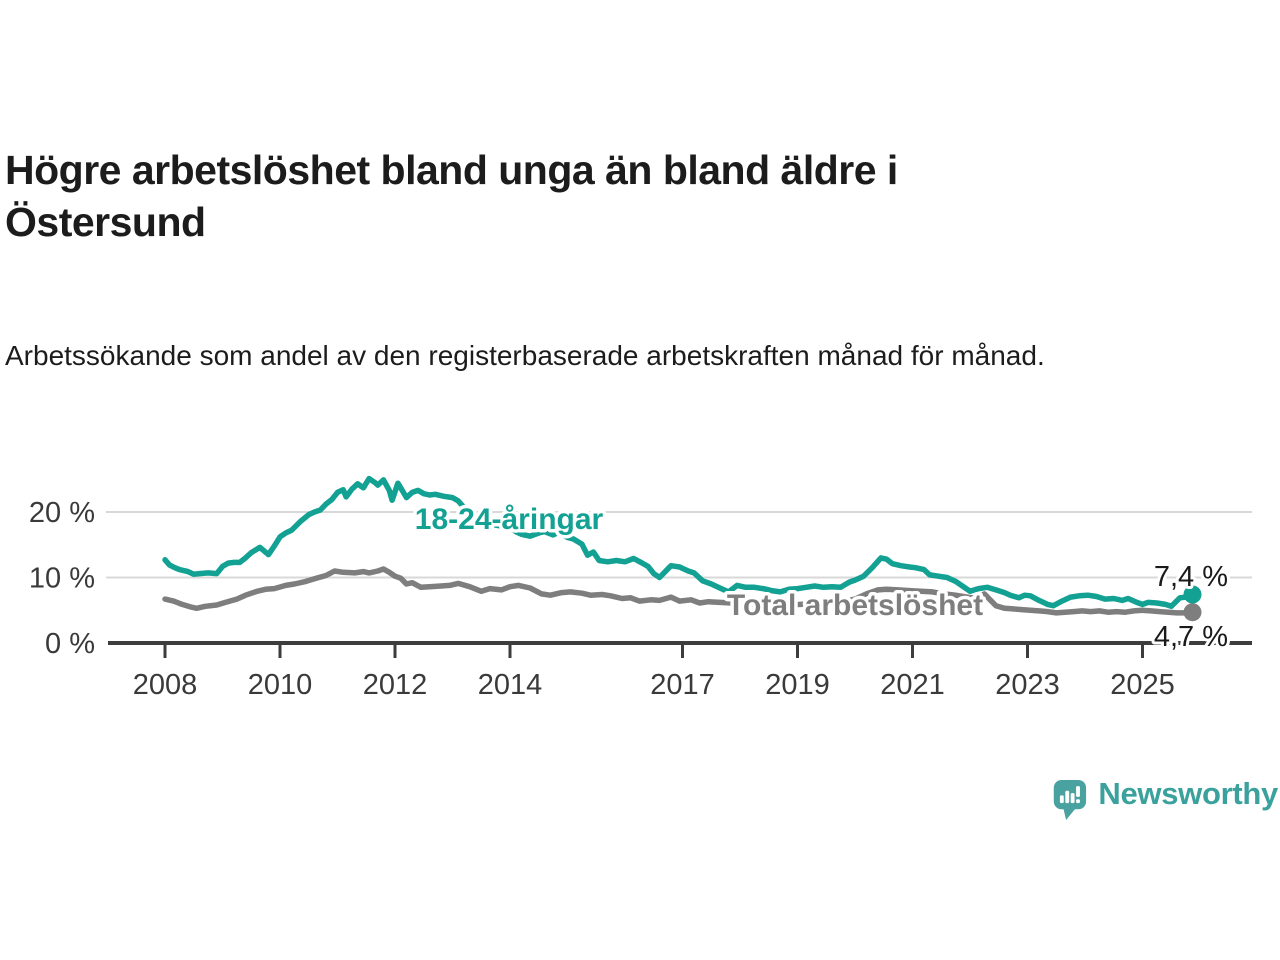 The image size is (1280, 960). What do you see at coordinates (510, 685) in the screenshot?
I see `x-tick-label-2014: 2014` at bounding box center [510, 685].